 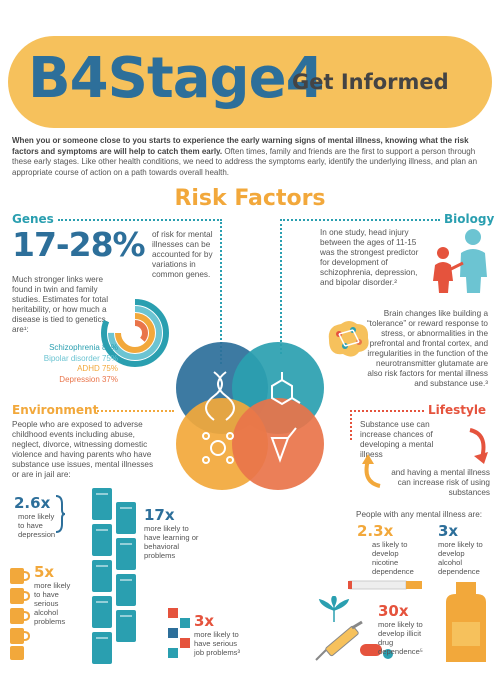 What do you see at coordinates (460, 261) in the screenshot?
I see `family-icon` at bounding box center [460, 261].